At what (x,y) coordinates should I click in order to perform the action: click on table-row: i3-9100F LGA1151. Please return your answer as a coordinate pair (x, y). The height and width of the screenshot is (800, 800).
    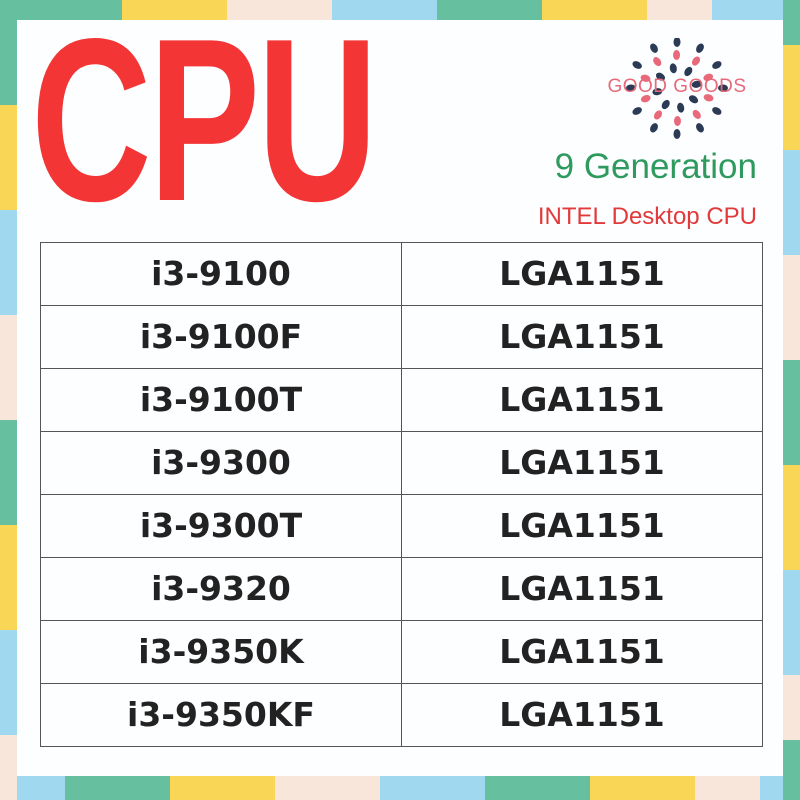
    Looking at the image, I should click on (401, 337).